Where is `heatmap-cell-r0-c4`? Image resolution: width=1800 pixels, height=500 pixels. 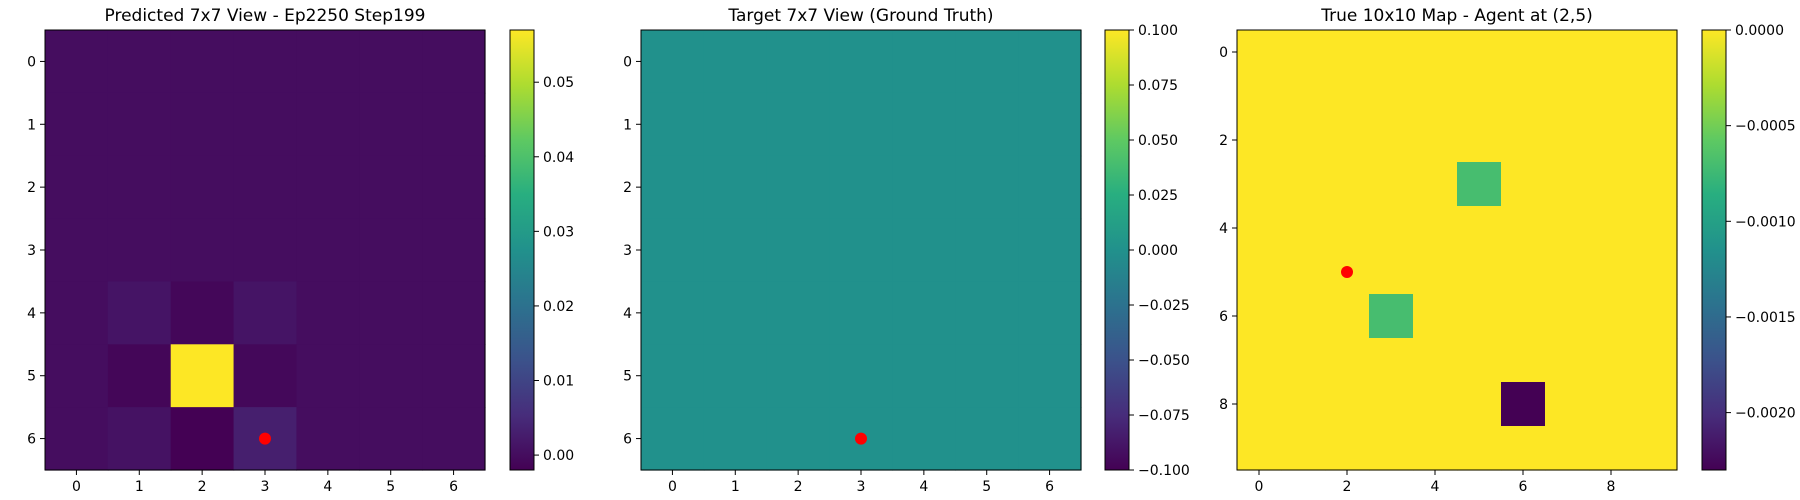
heatmap-cell-r0-c4 is located at coordinates (328, 62).